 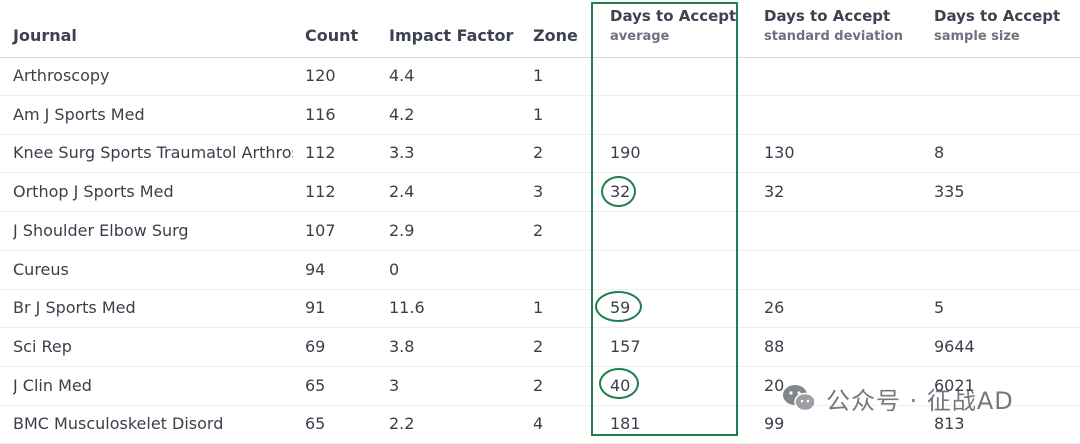 I want to click on header-impact-factor: Impact Factor, so click(x=451, y=35).